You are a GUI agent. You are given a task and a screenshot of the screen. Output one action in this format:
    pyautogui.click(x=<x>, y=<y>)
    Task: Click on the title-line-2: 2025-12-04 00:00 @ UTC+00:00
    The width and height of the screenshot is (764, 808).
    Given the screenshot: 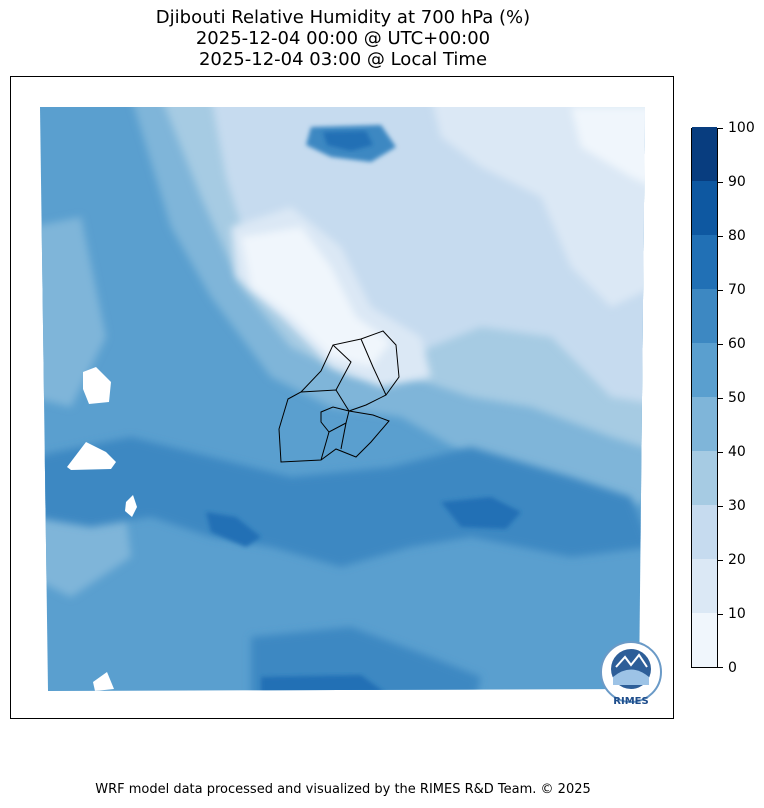 What is the action you would take?
    pyautogui.click(x=343, y=38)
    